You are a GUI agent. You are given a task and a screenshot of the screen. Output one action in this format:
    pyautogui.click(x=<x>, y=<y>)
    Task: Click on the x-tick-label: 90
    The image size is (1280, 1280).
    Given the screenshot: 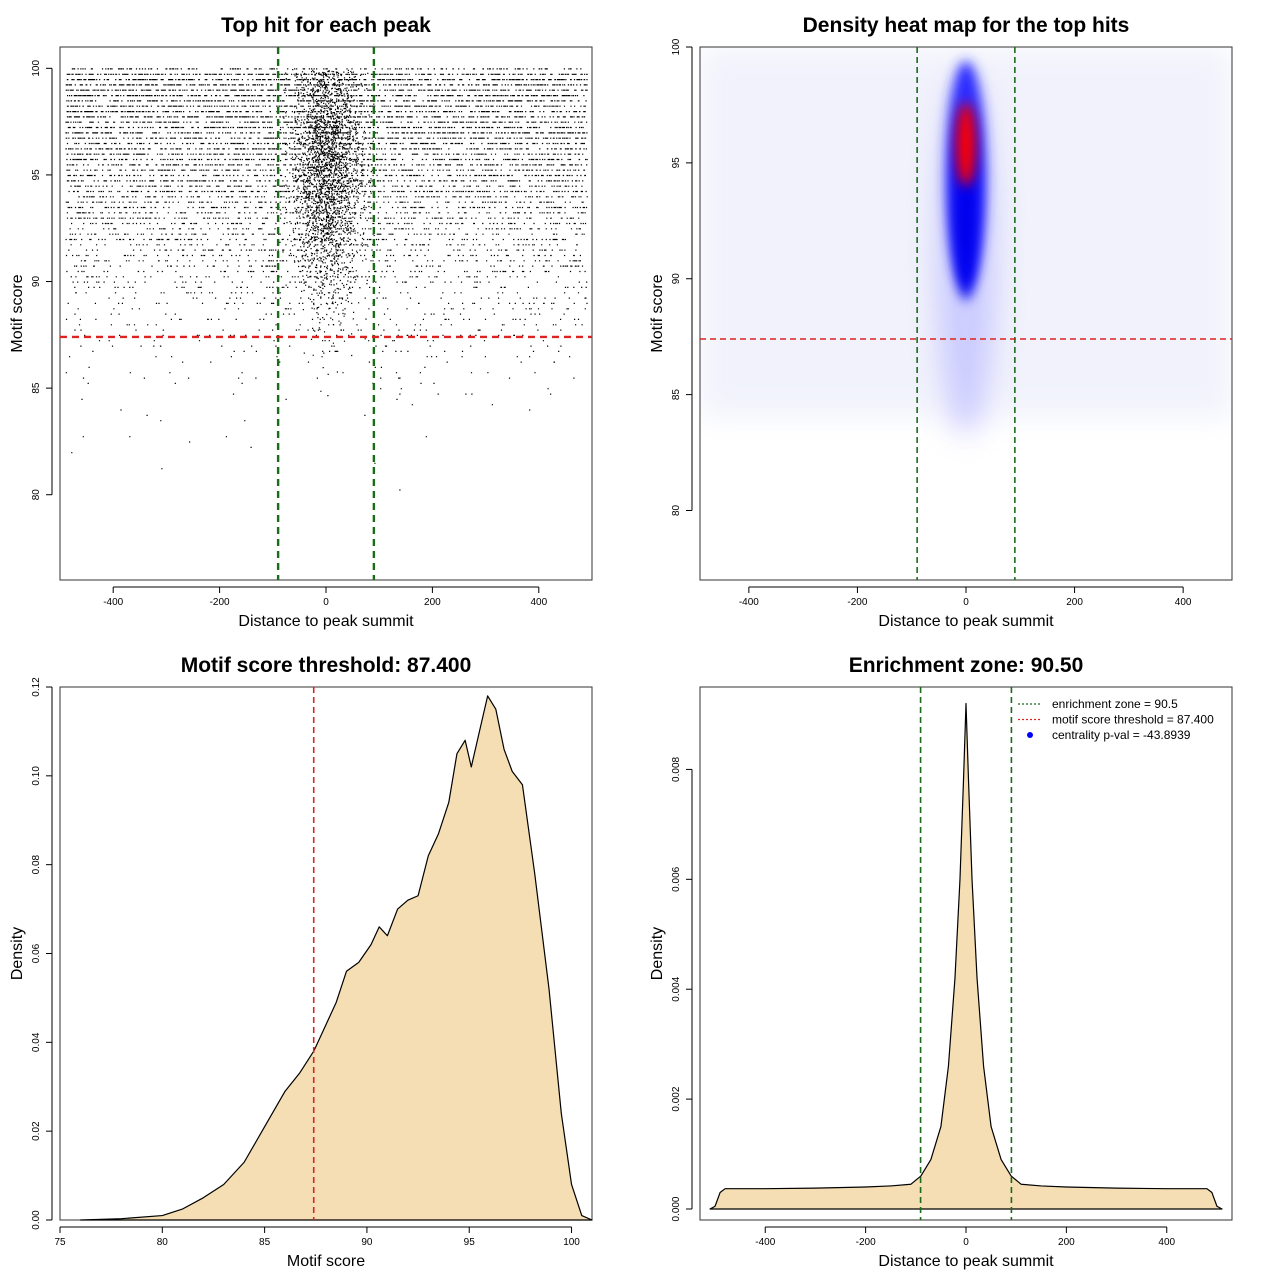 What is the action you would take?
    pyautogui.click(x=367, y=1242)
    